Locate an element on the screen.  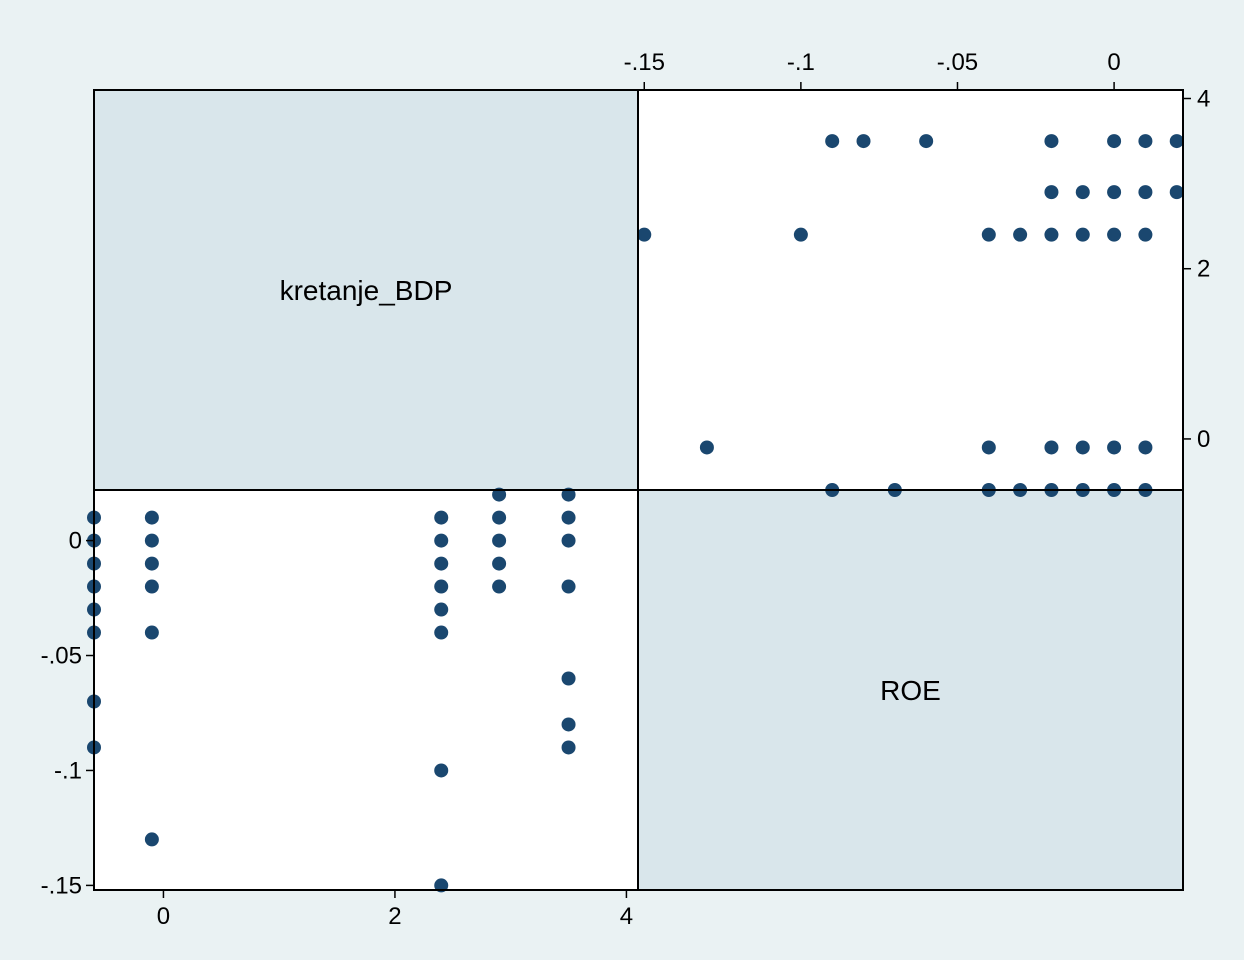
left-tick-label-0: -.15 is located at coordinates (61, 885).